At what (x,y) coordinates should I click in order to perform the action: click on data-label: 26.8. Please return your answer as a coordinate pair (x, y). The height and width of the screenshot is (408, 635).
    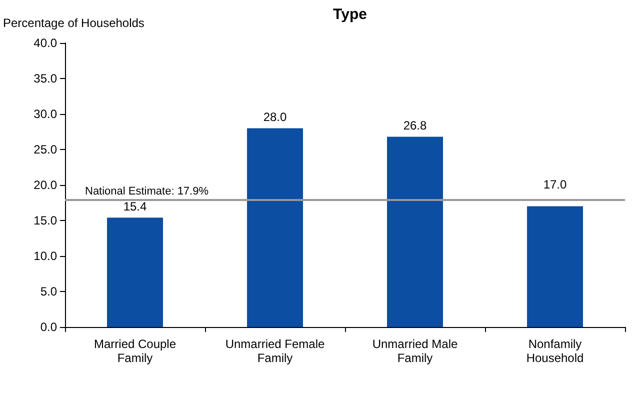
    Looking at the image, I should click on (415, 125).